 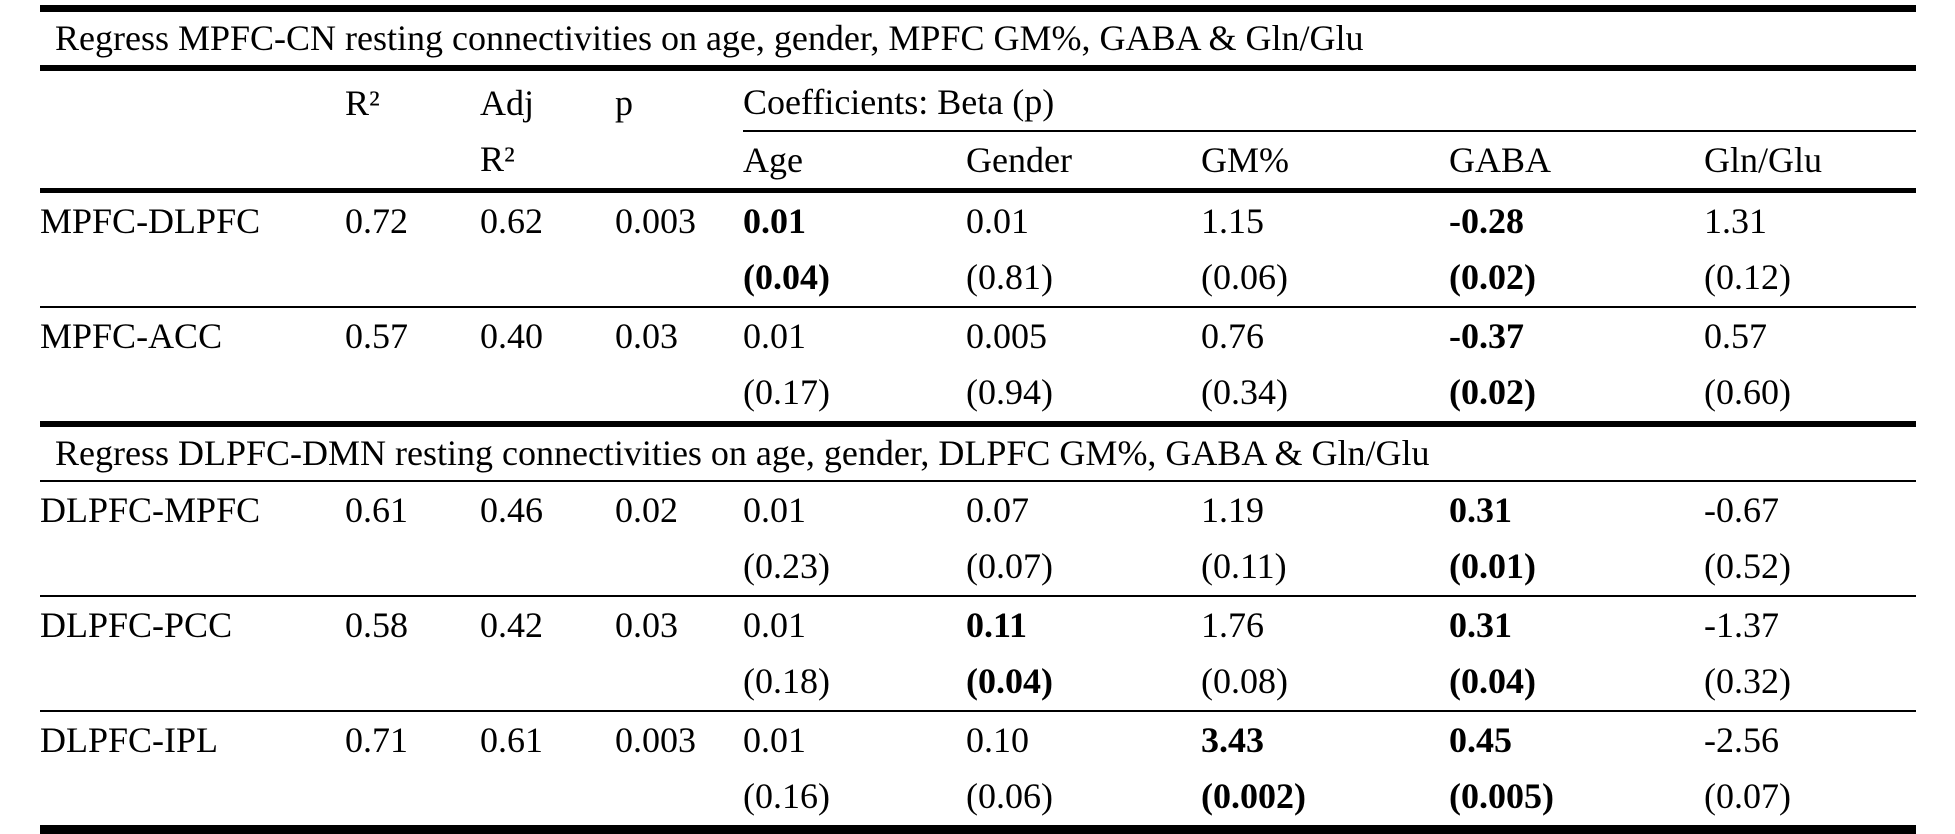 What do you see at coordinates (1480, 740) in the screenshot?
I see `beta-value: 0.45` at bounding box center [1480, 740].